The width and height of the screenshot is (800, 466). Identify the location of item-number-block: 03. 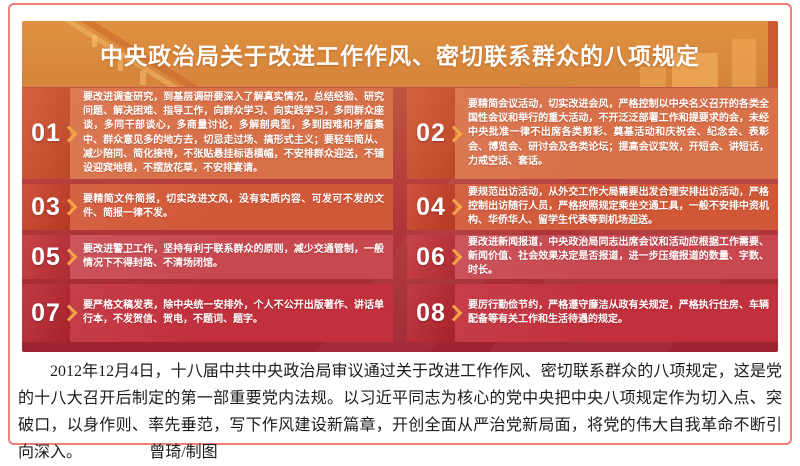
(50, 207).